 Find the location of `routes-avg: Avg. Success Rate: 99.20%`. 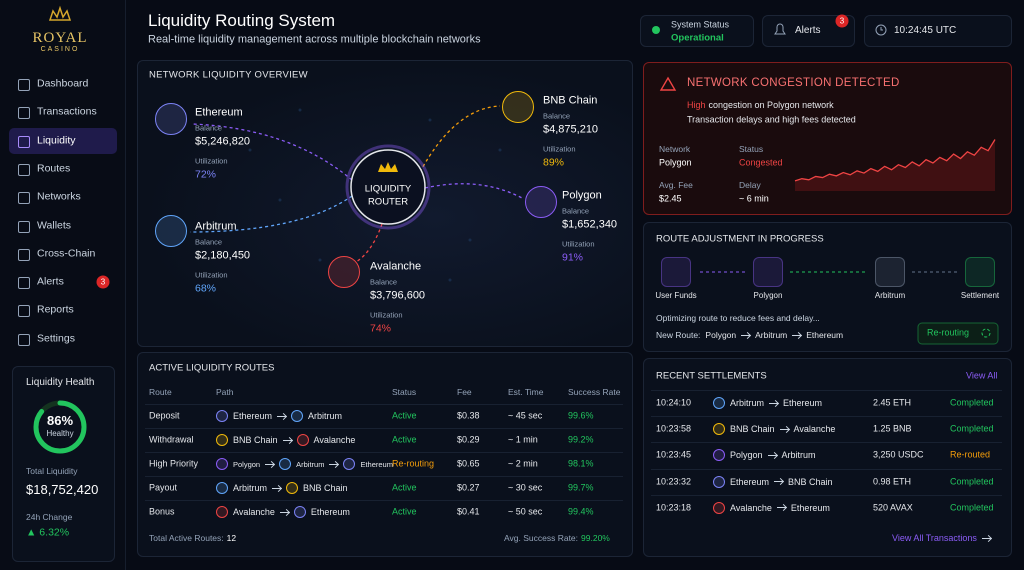

routes-avg: Avg. Success Rate: 99.20% is located at coordinates (557, 538).